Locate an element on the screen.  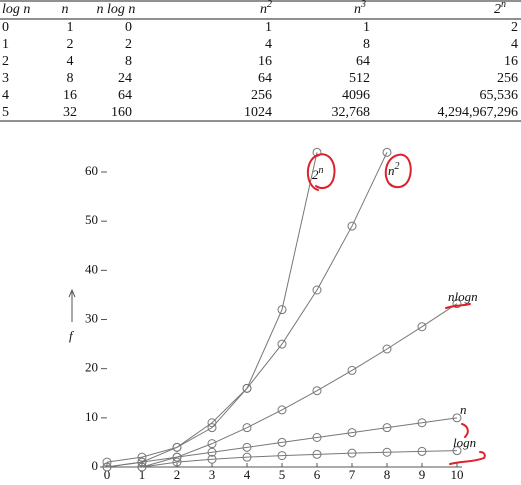
y-tick-label: 50 is located at coordinates (91, 219).